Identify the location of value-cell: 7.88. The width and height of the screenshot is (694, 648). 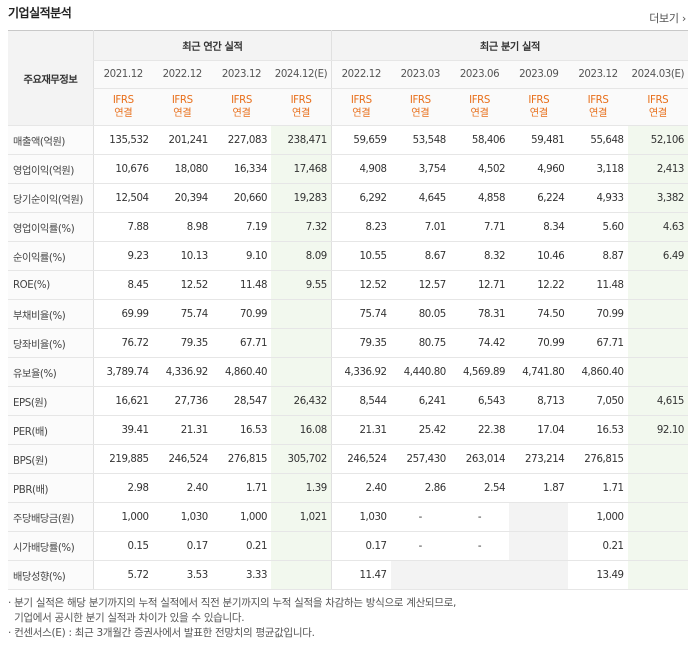
(122, 227).